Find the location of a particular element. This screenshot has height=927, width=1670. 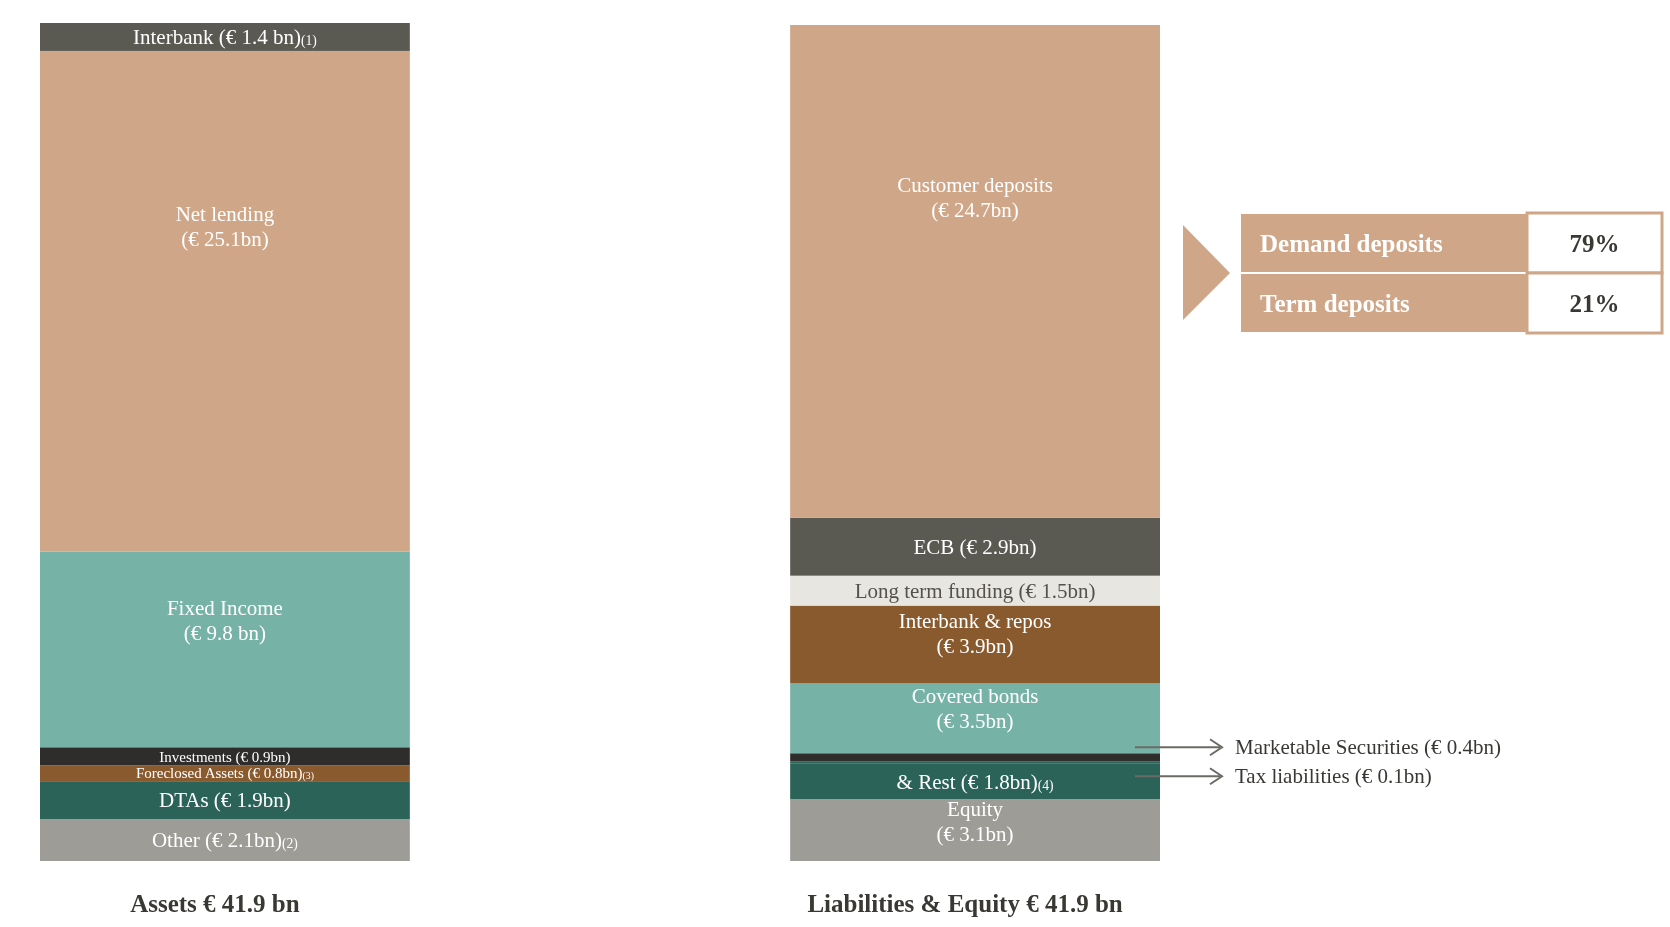

text: DTAs (€ 1.9bn) is located at coordinates (224, 800).